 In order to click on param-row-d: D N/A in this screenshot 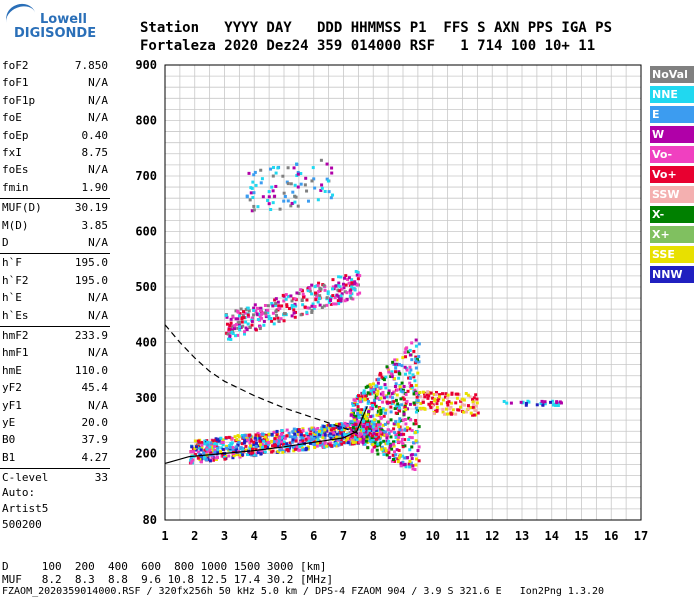, I will do `click(55, 243)`.